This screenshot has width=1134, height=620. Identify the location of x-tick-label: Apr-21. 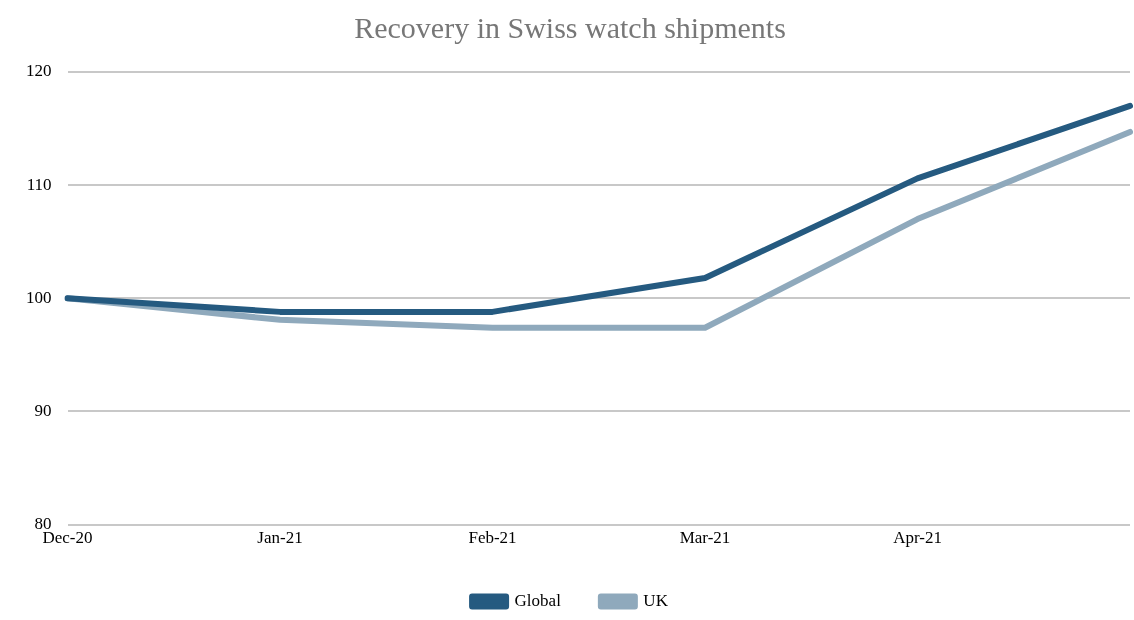
(917, 538).